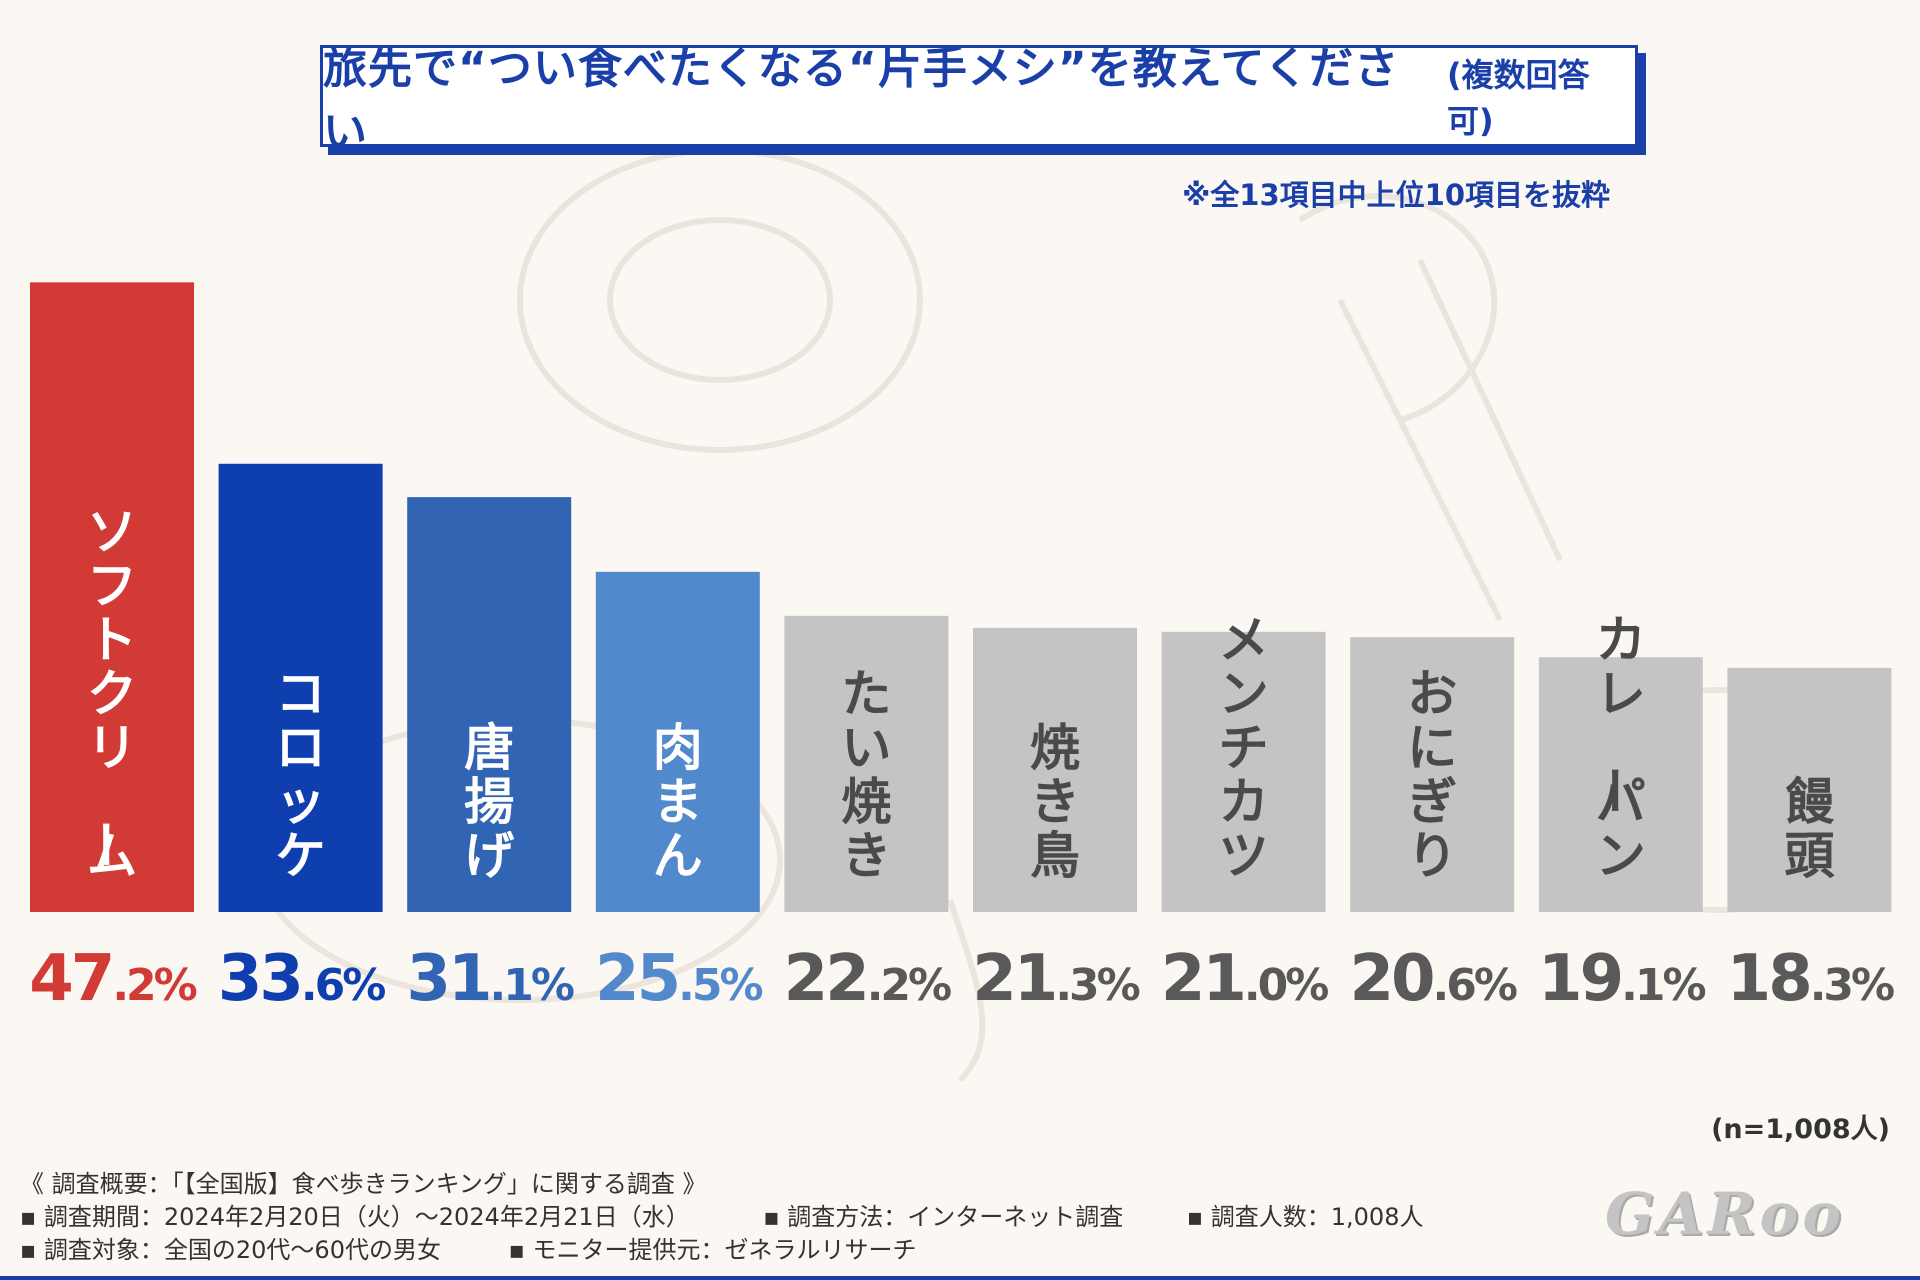 The width and height of the screenshot is (1920, 1280). Describe the element at coordinates (1244, 979) in the screenshot. I see `value-label-7: 21.0%` at that location.